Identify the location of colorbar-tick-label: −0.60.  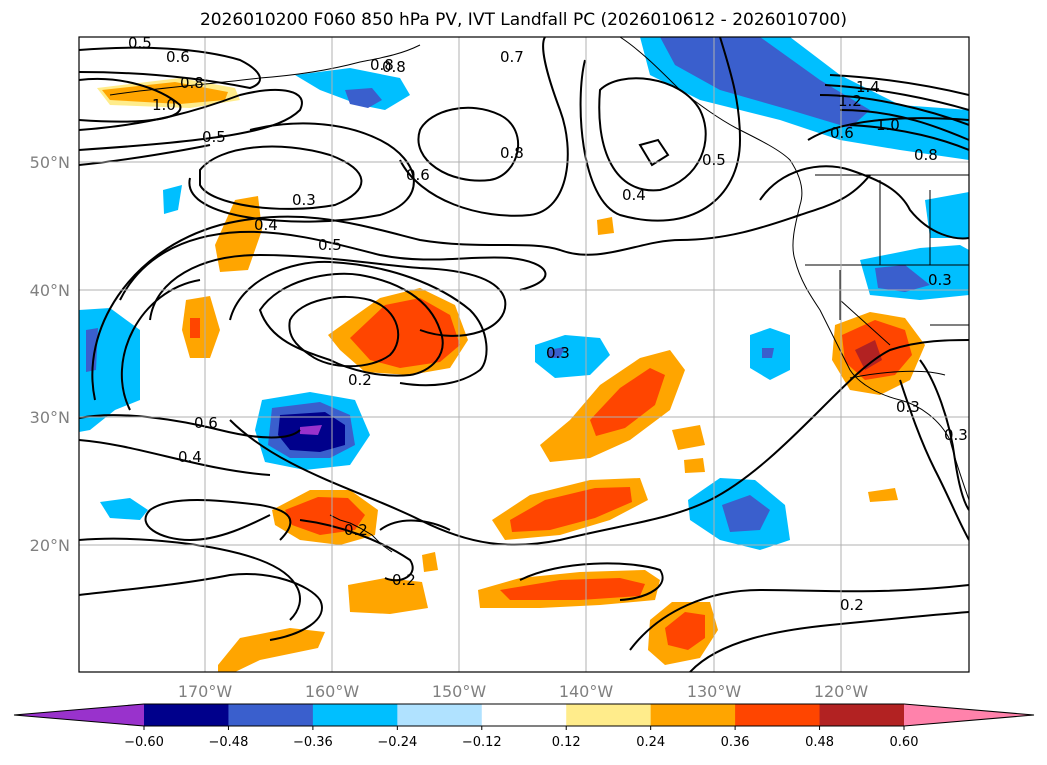
(144, 742).